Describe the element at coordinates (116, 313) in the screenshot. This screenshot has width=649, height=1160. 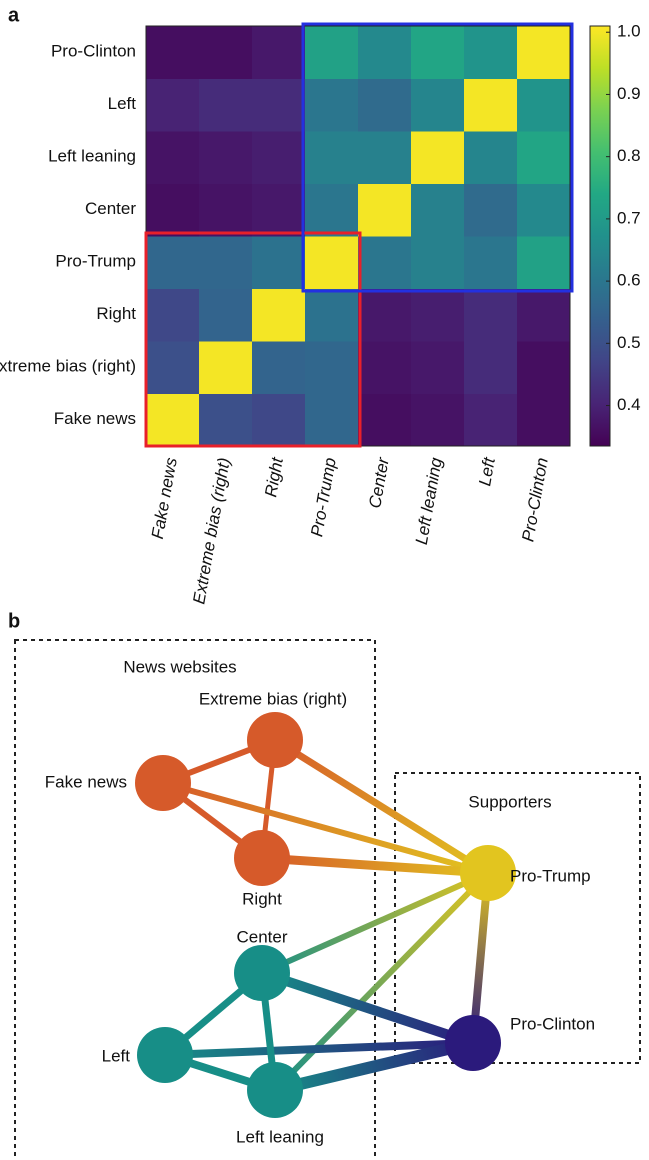
I see `y-tick-label: Right` at that location.